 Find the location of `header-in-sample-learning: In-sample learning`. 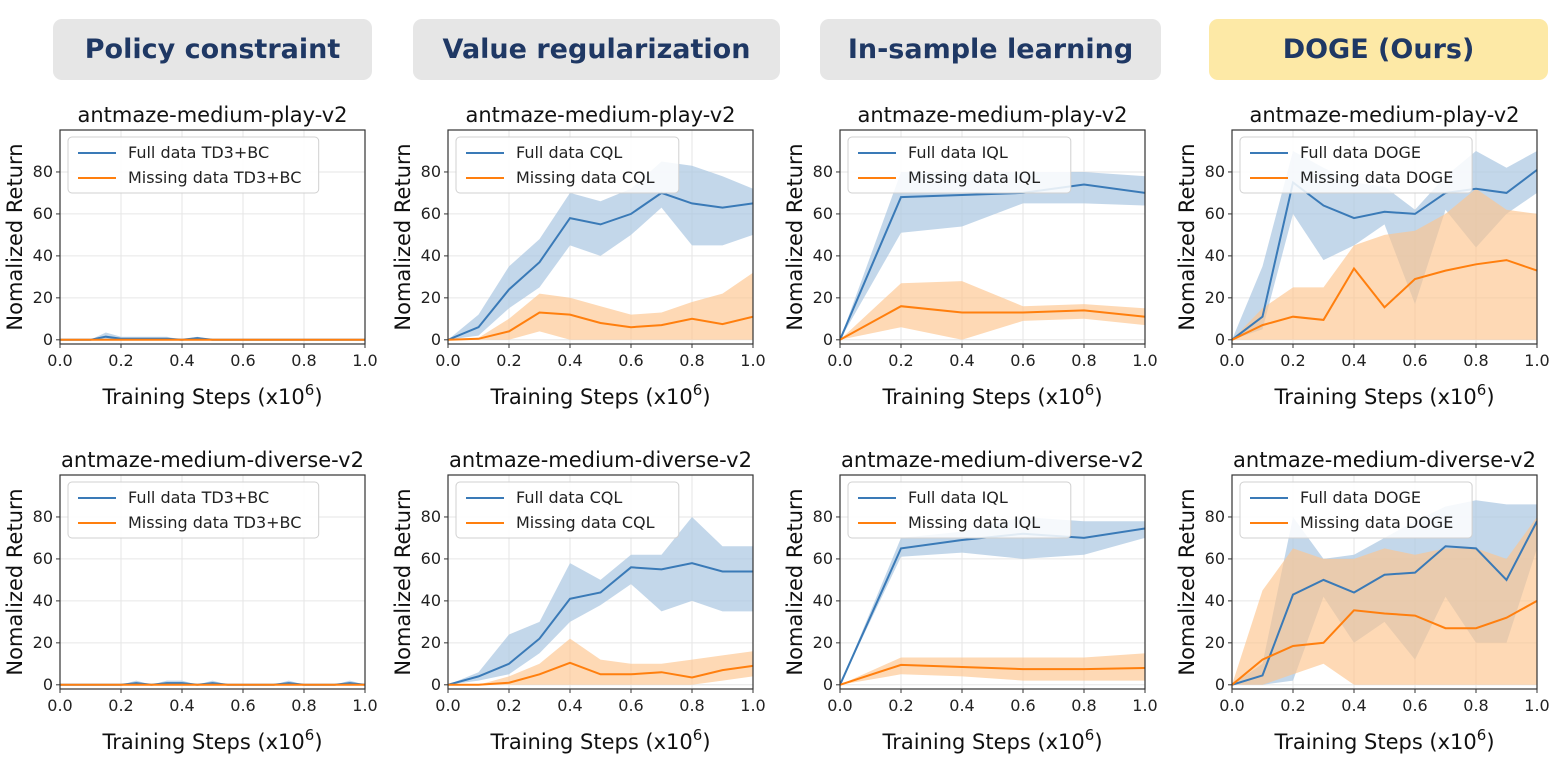

header-in-sample-learning: In-sample learning is located at coordinates (990, 49).